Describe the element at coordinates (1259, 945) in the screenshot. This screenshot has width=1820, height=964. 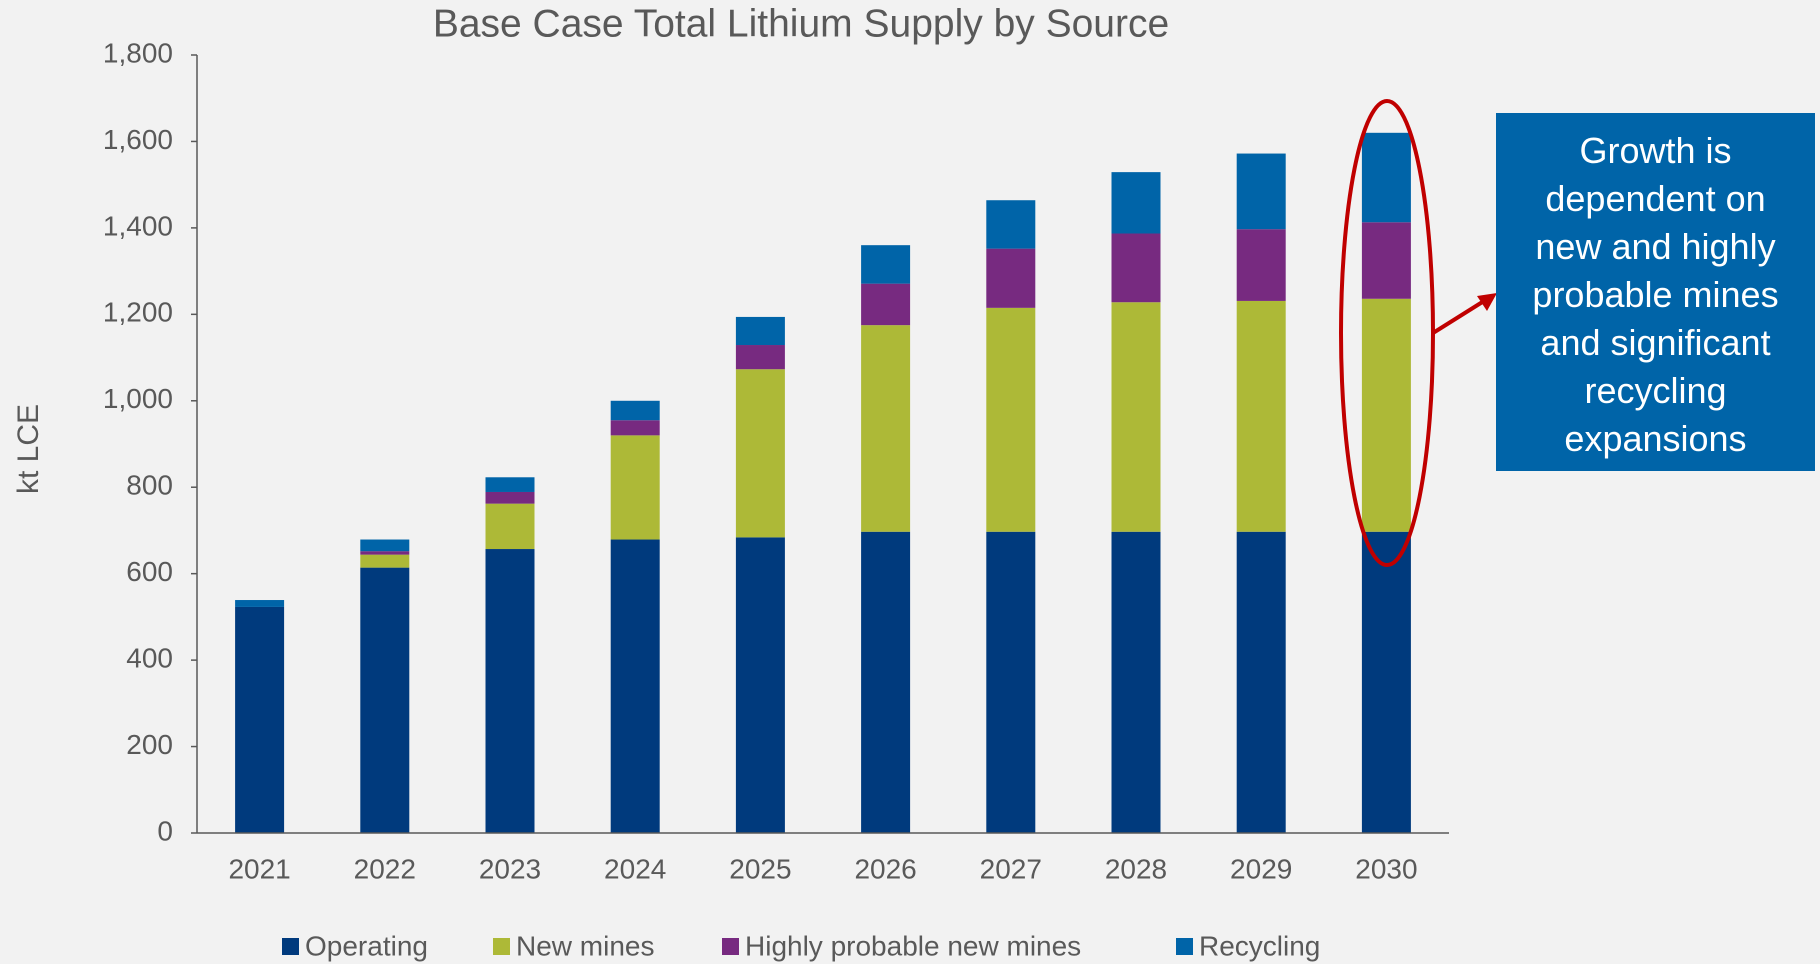
I see `legend-label: Recycling` at that location.